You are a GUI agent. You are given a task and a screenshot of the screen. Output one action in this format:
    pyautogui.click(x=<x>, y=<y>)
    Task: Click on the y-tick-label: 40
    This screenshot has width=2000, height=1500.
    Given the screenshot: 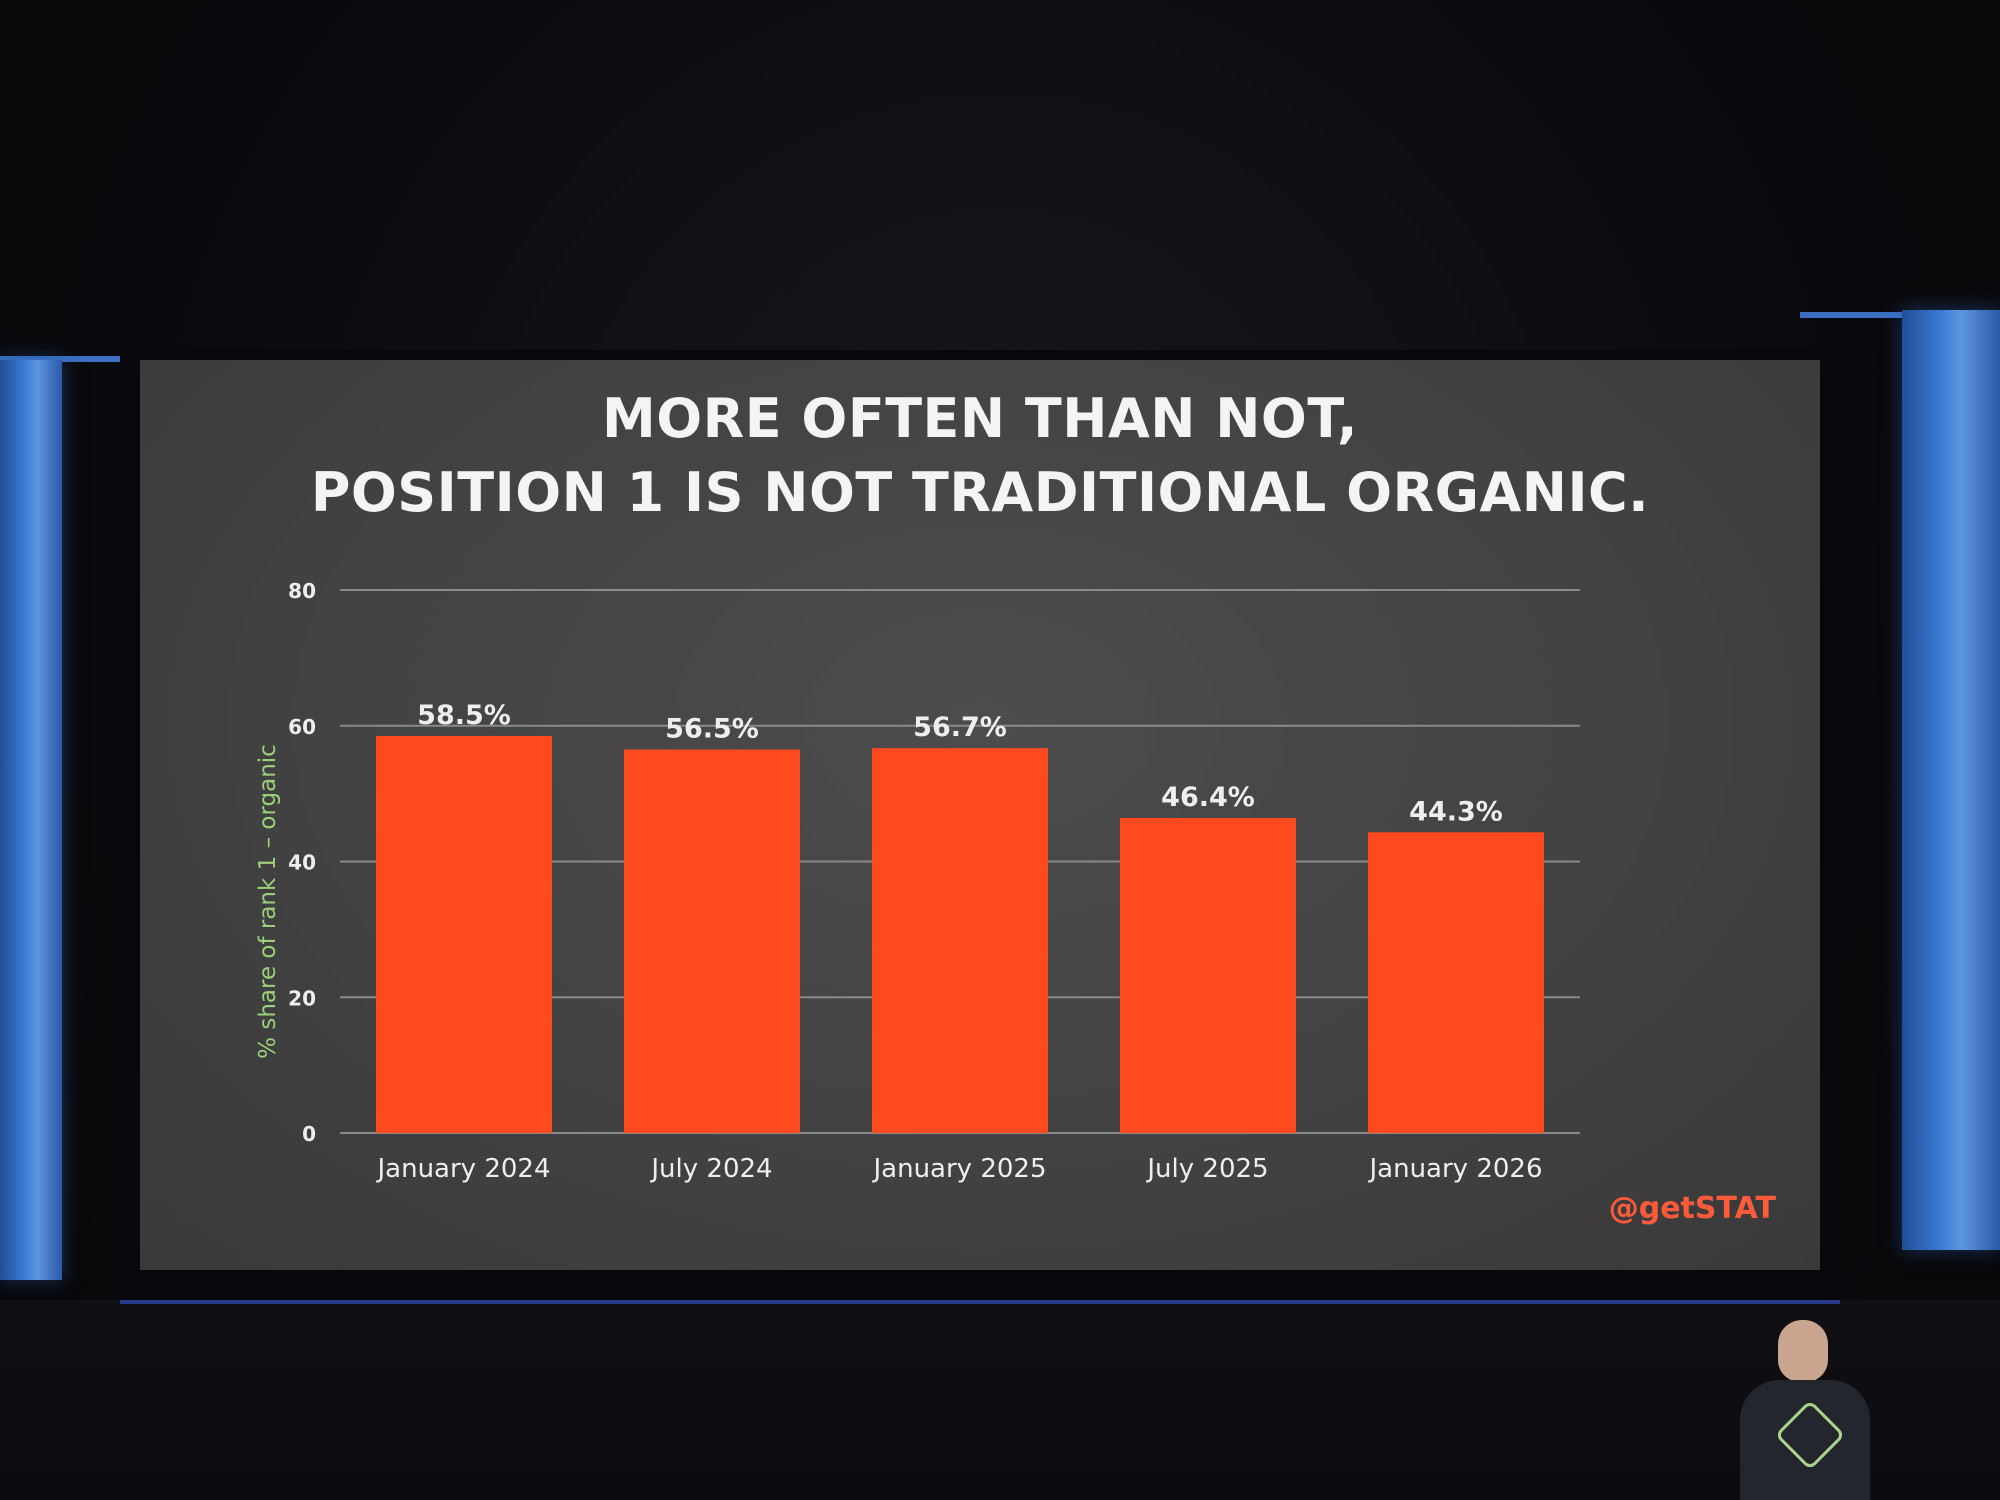 What is the action you would take?
    pyautogui.click(x=302, y=863)
    